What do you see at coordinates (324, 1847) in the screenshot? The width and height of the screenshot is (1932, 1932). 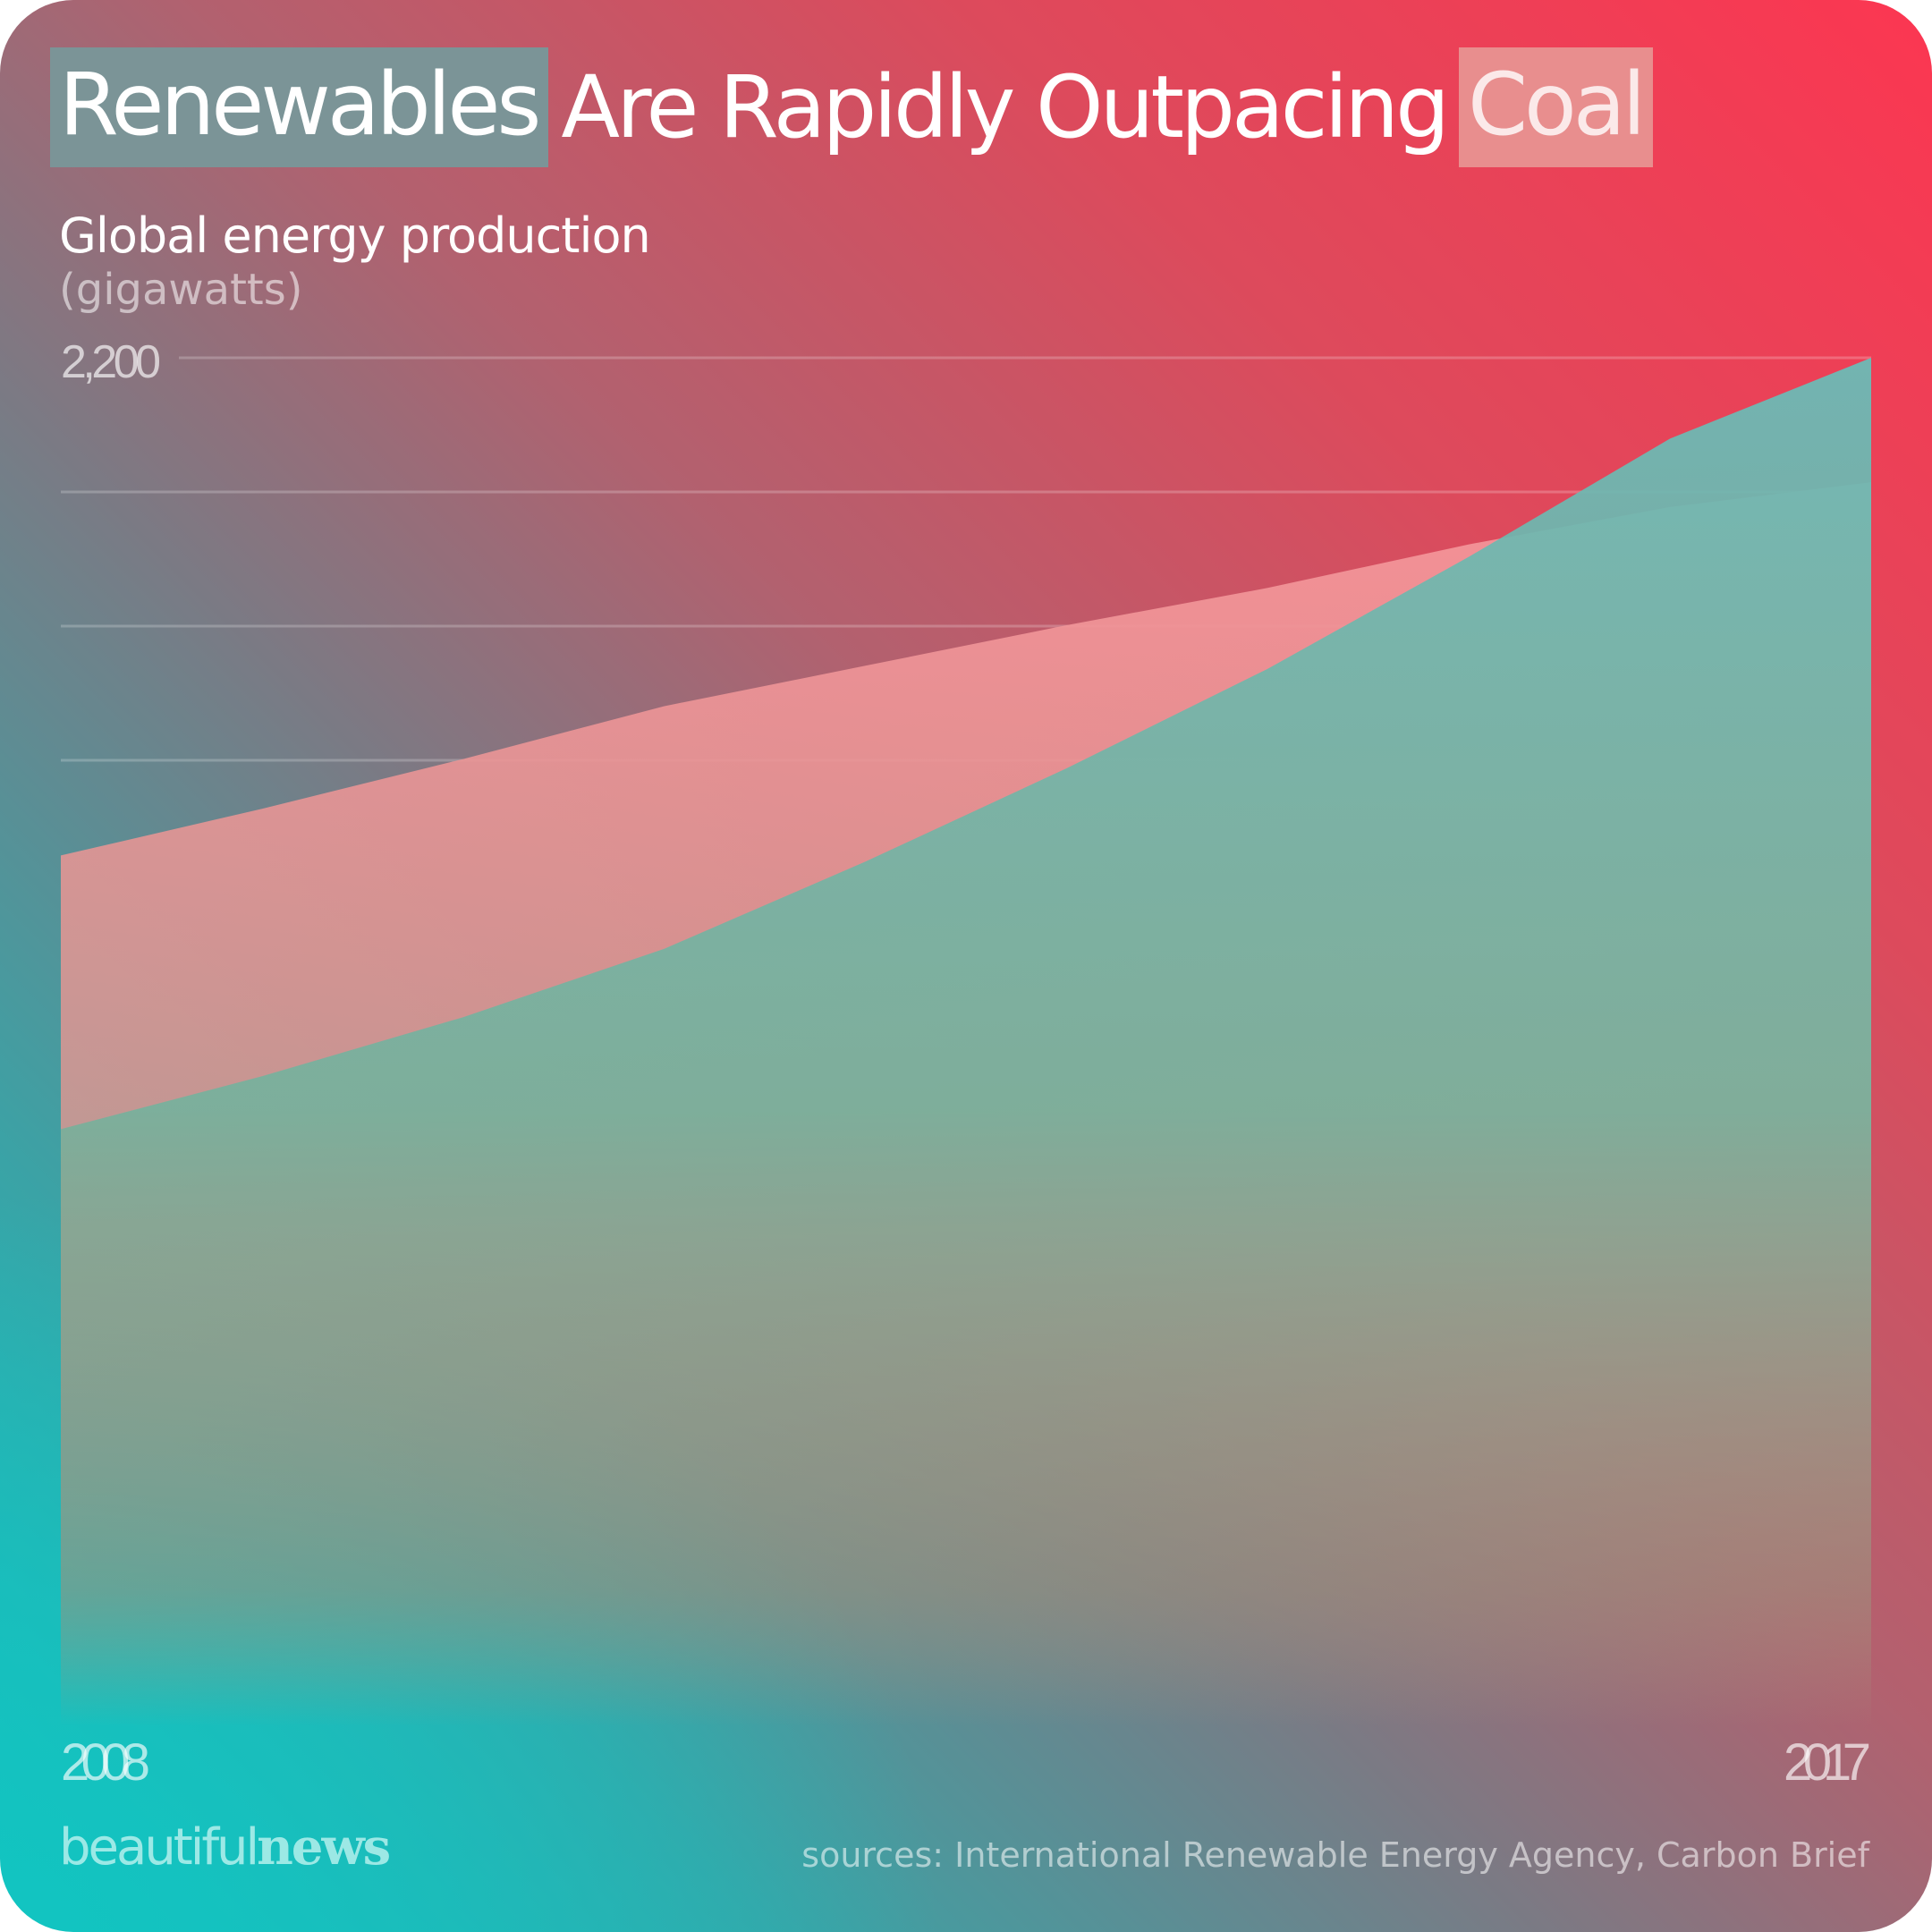 I see `brand-part2: news` at bounding box center [324, 1847].